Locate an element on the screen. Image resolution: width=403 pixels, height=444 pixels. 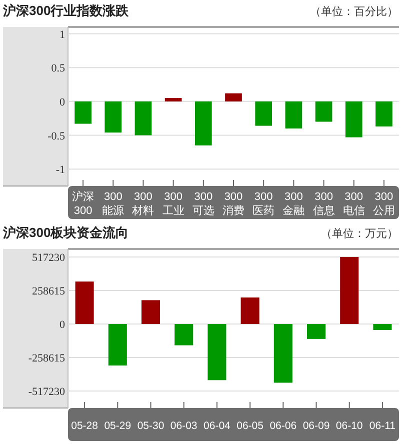
y-tick-label: -1 is located at coordinates (60, 170).